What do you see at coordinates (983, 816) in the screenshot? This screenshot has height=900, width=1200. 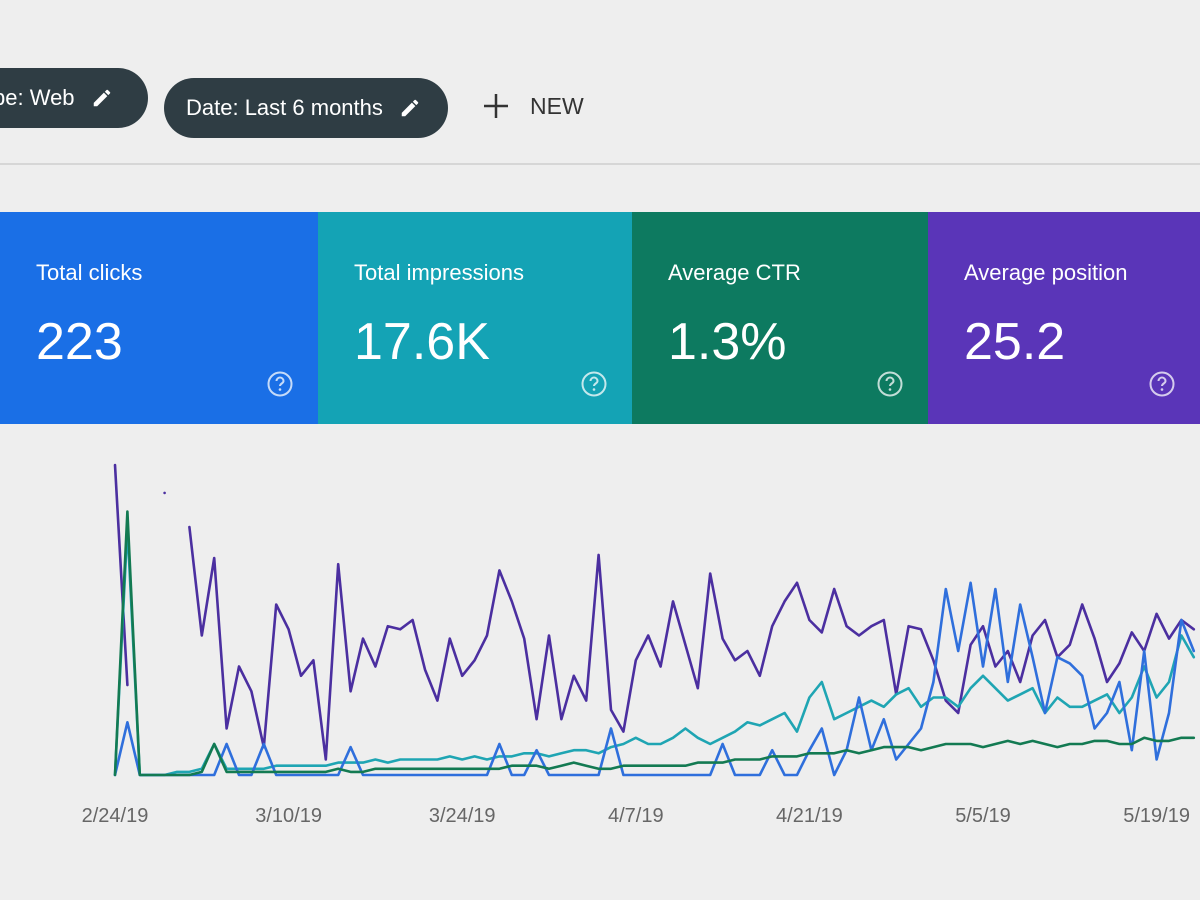 I see `x-tick-label: 5/5/19` at bounding box center [983, 816].